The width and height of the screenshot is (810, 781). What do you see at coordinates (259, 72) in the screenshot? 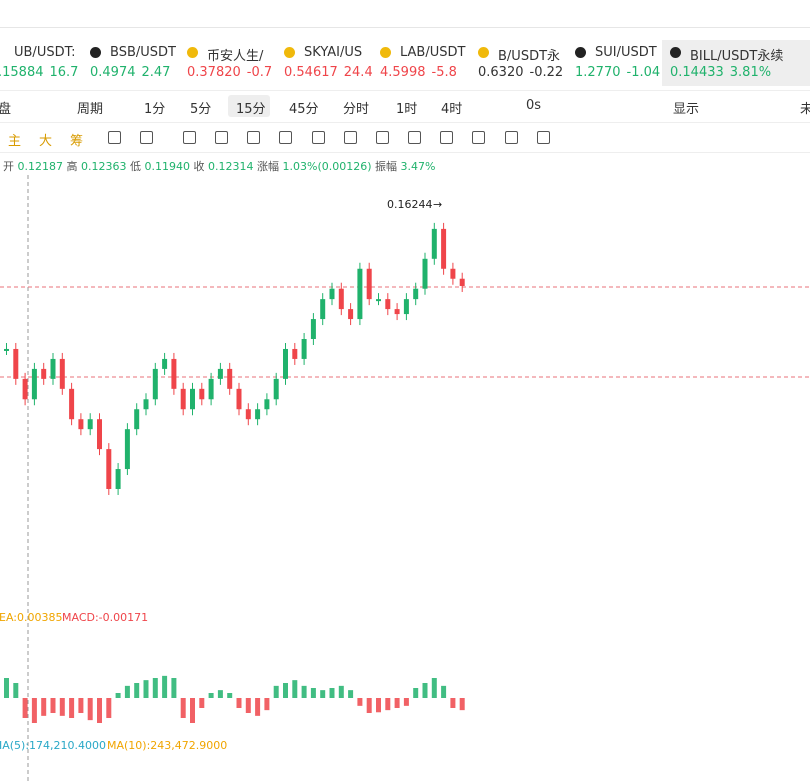
I see `ticker-change: -0.7` at bounding box center [259, 72].